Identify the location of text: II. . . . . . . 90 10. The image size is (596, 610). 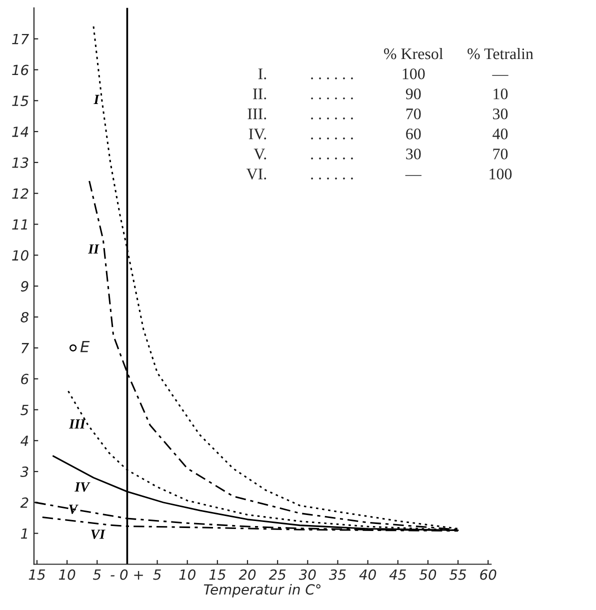
(380, 94).